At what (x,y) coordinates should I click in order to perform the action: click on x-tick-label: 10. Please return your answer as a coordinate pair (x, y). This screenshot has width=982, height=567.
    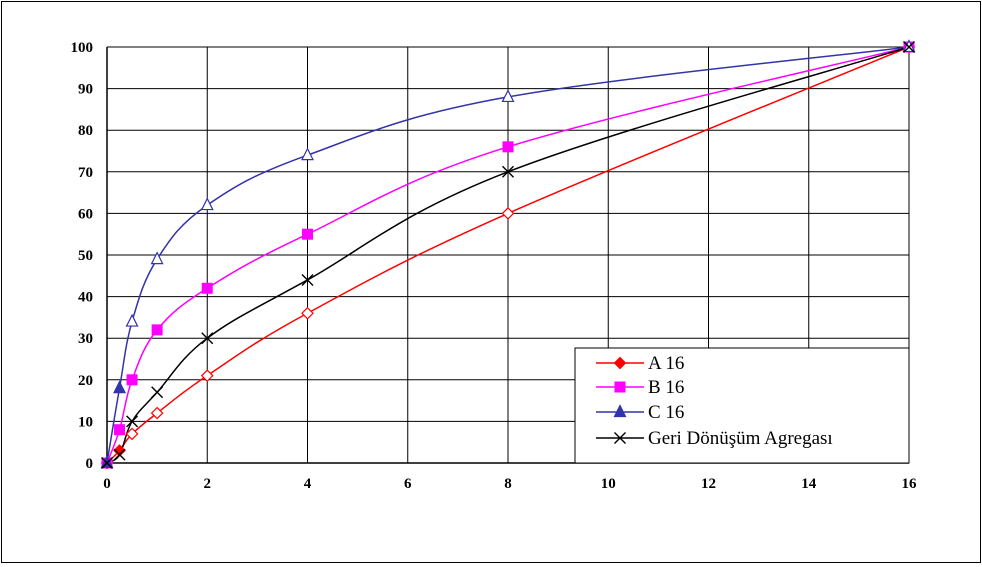
    Looking at the image, I should click on (608, 484).